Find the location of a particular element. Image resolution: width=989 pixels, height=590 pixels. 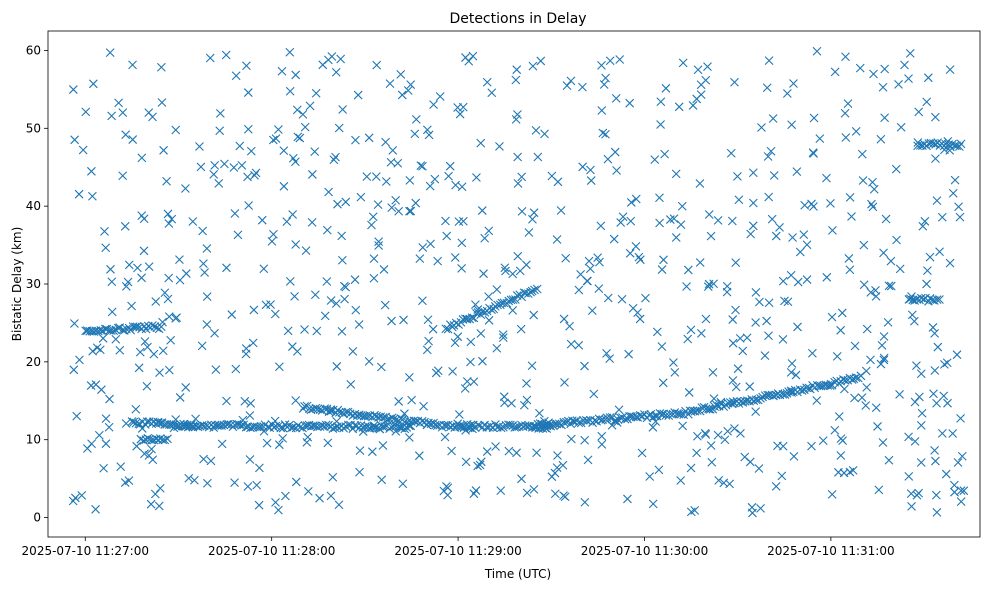

x-tick-label: 2025-07-10 11:27:00 is located at coordinates (85, 551).